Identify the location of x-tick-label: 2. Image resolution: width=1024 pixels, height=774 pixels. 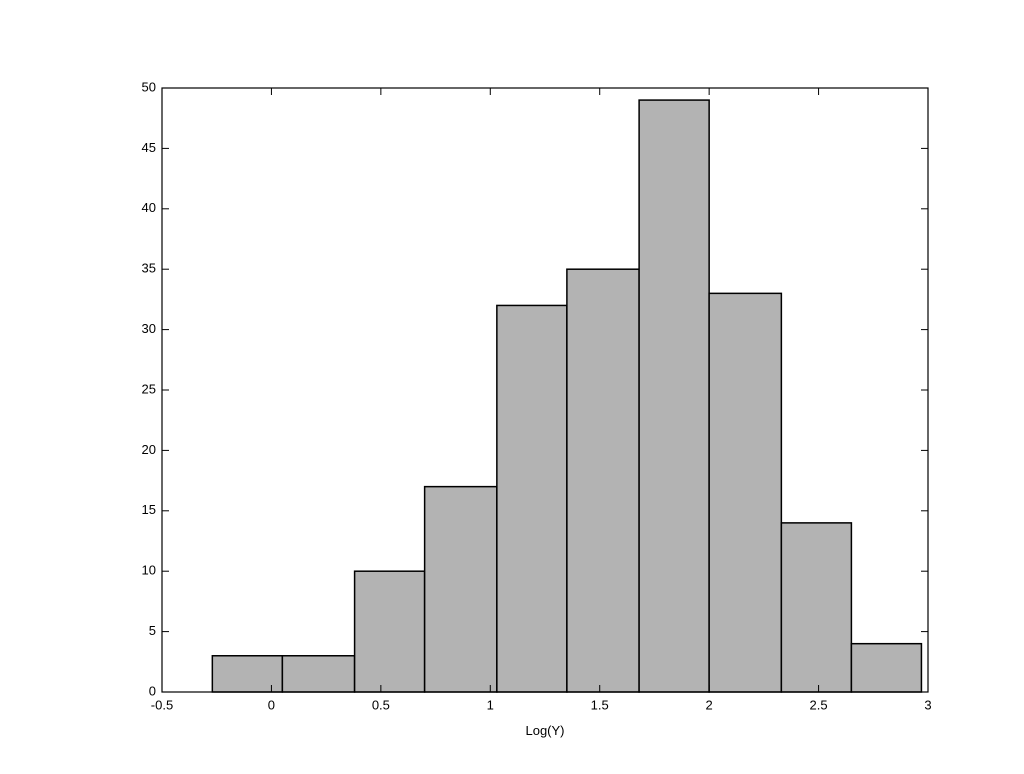
(709, 704).